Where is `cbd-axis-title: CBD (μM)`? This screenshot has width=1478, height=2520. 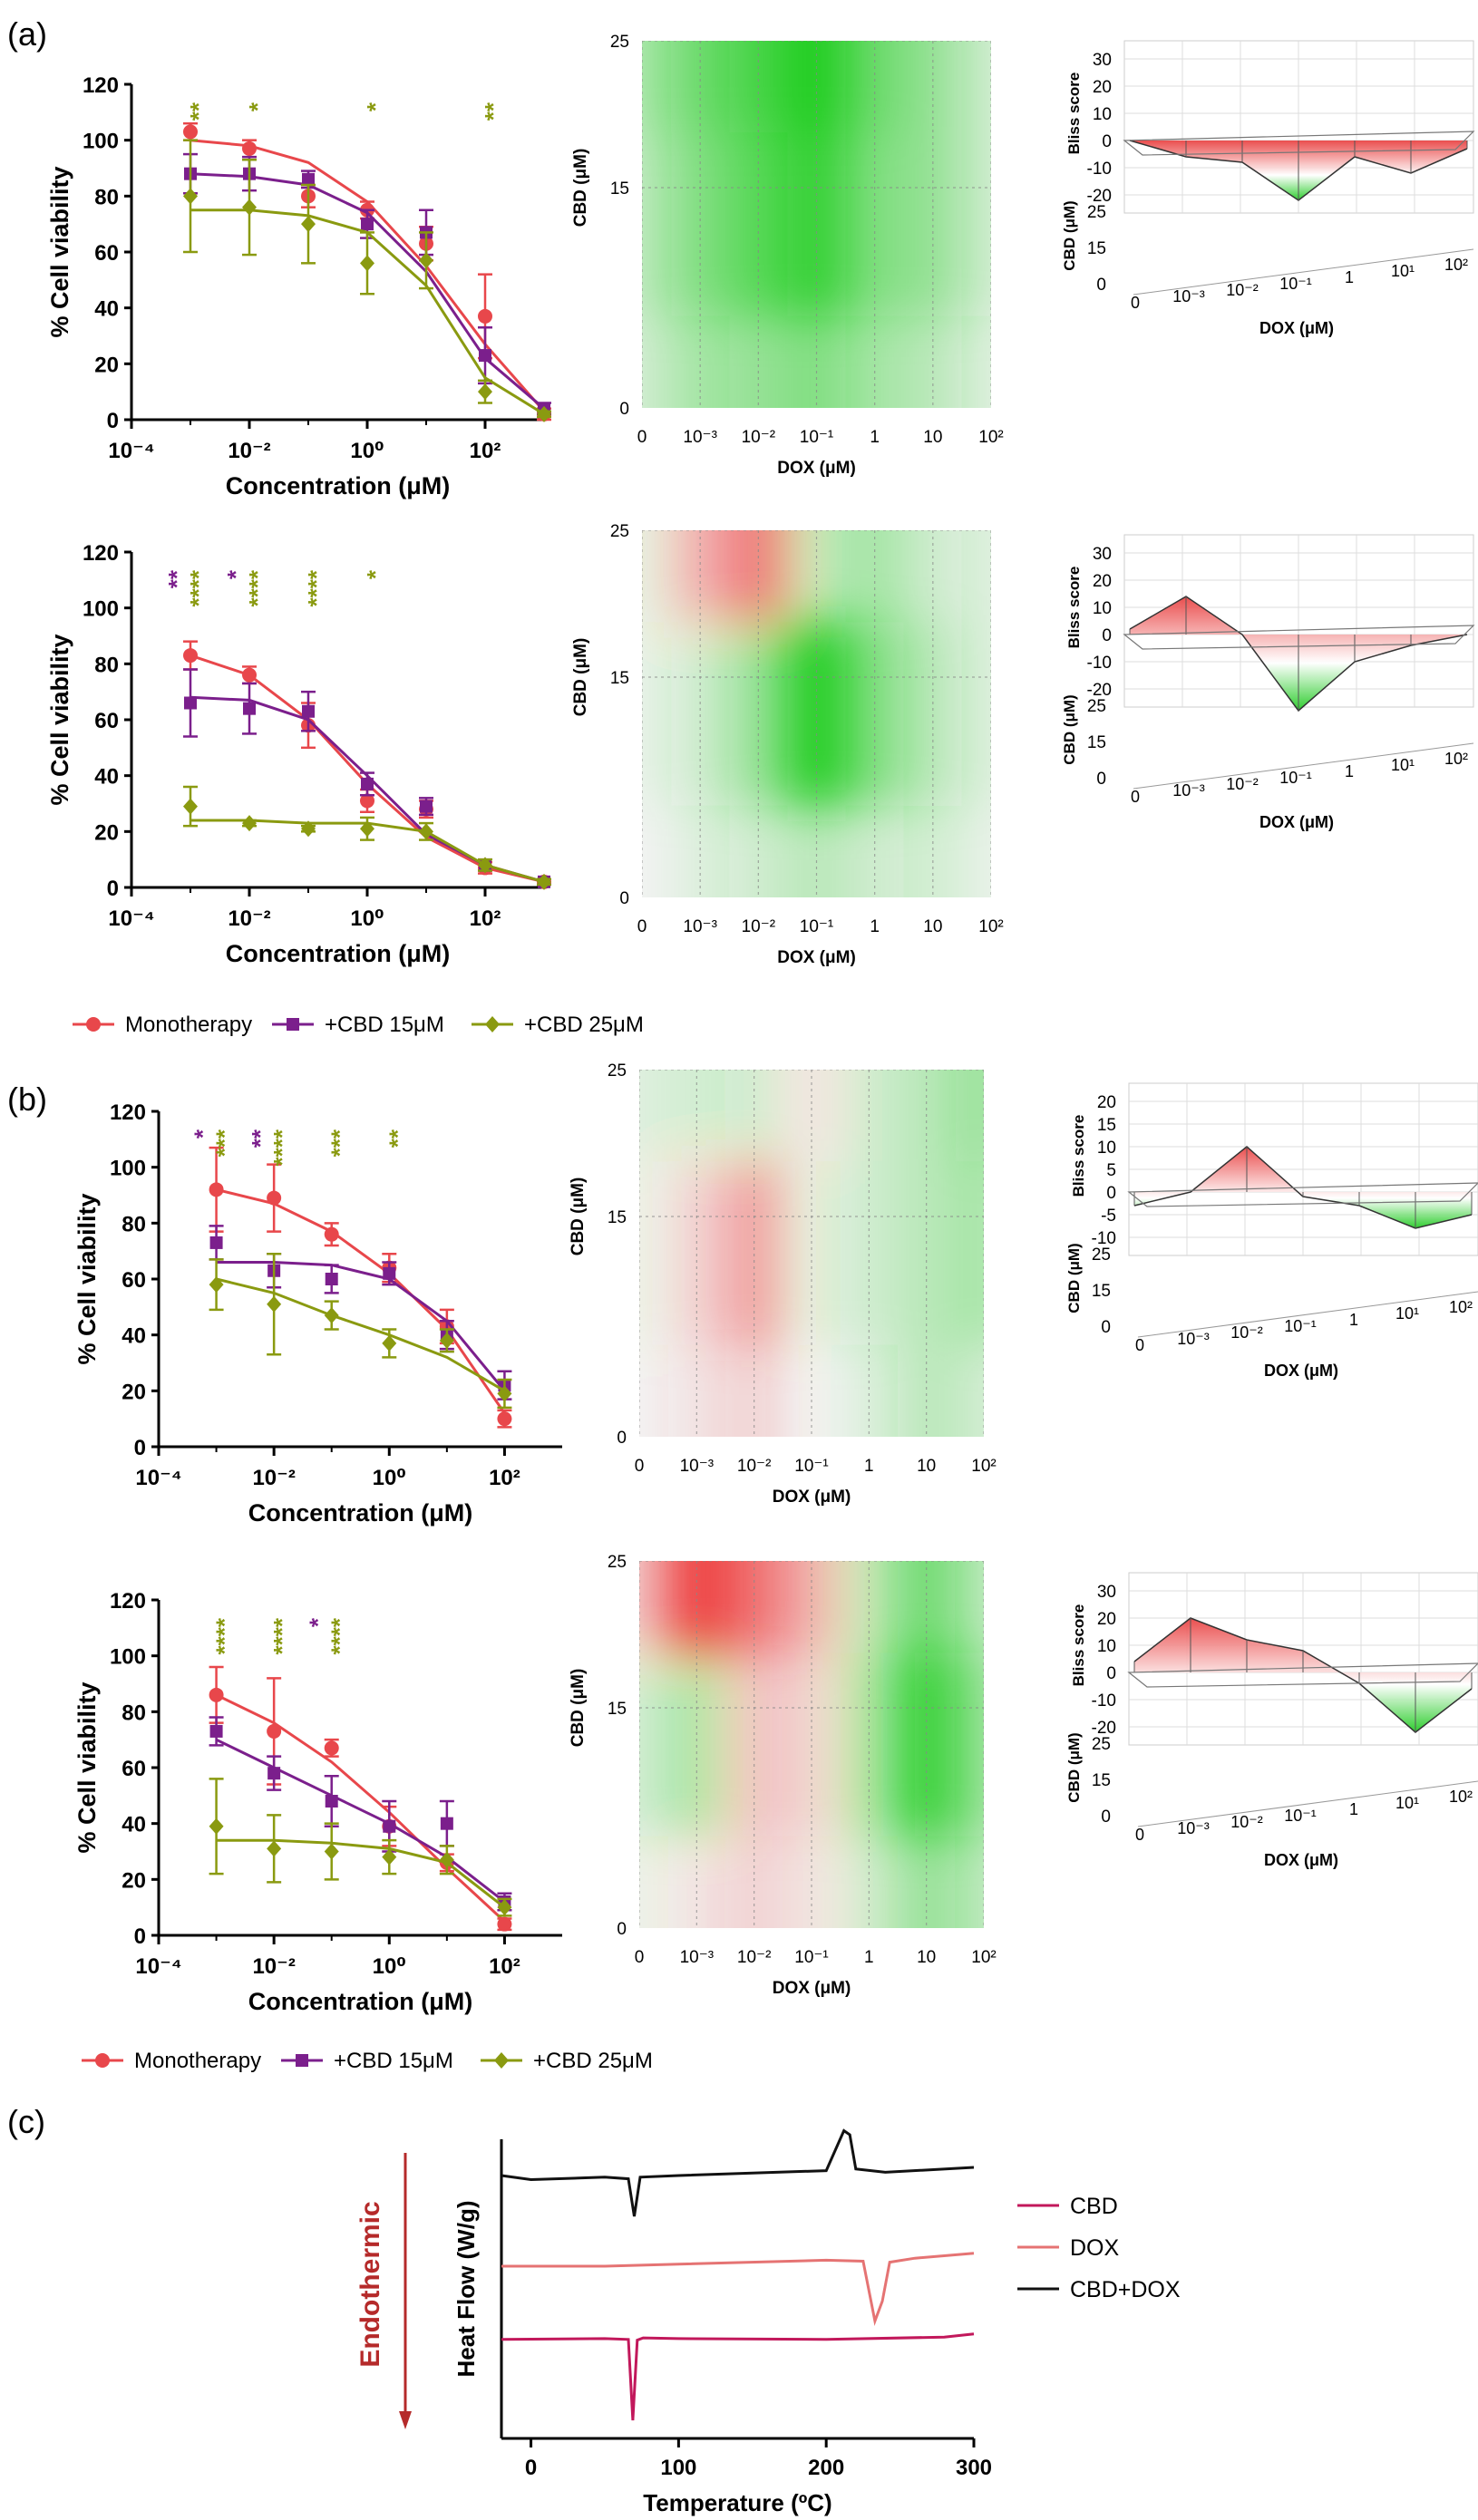 cbd-axis-title: CBD (μM) is located at coordinates (1074, 1767).